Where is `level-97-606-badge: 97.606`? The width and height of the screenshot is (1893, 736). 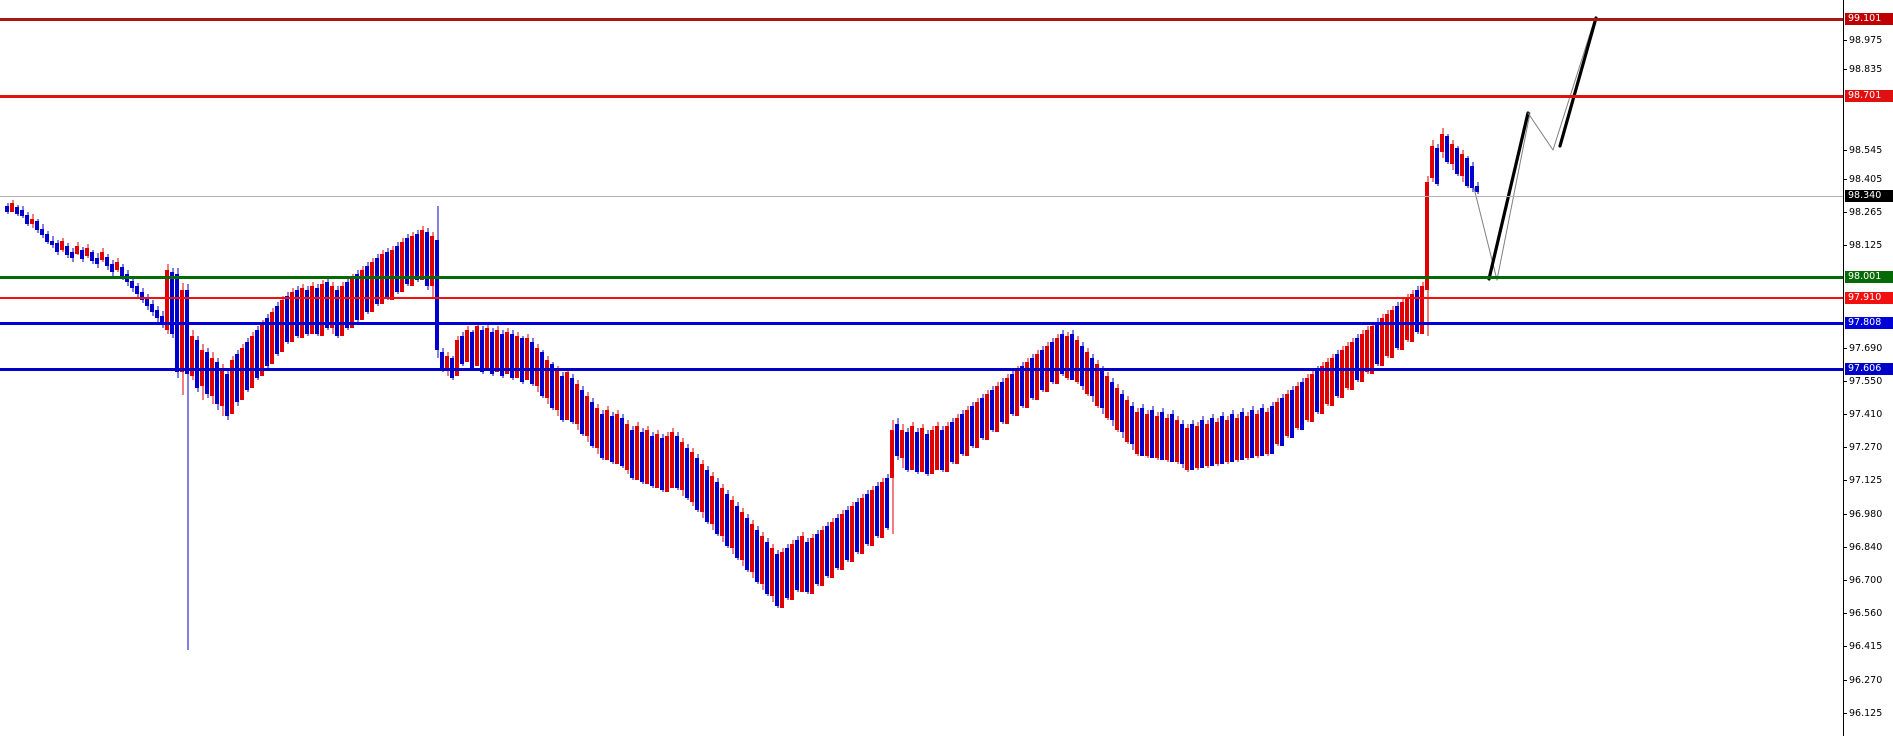 level-97-606-badge: 97.606 is located at coordinates (1869, 369).